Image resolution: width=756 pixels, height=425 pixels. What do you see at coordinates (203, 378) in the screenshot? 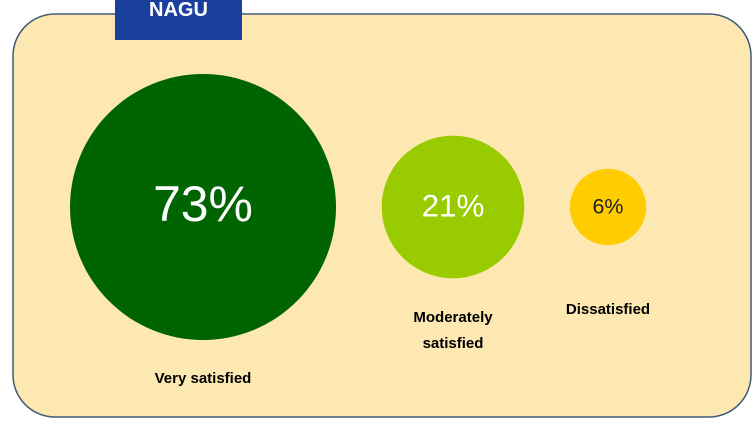
I see `category-label: Very satisfied` at bounding box center [203, 378].